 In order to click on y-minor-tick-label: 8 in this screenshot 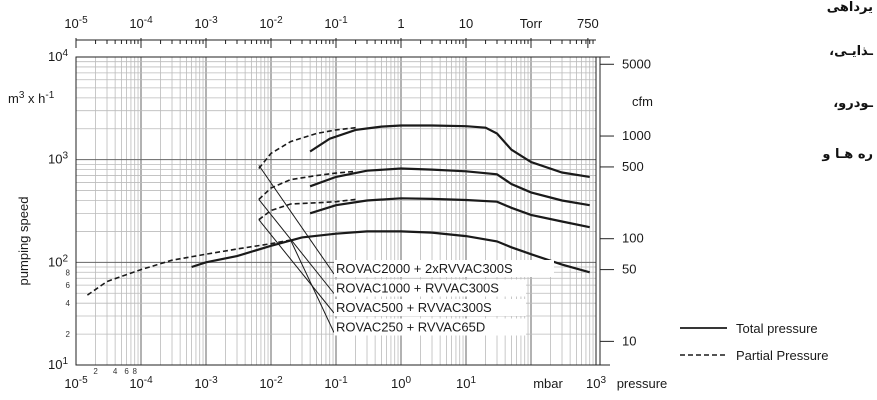, I will do `click(68, 272)`.